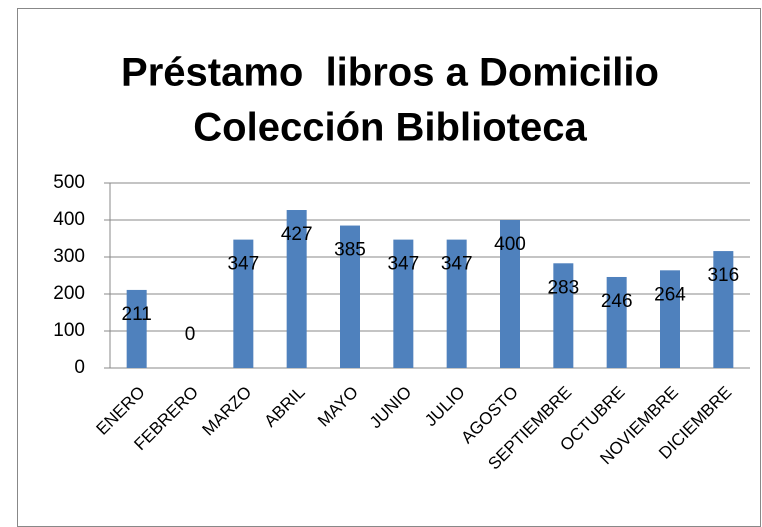 The width and height of the screenshot is (762, 527). I want to click on value-label: 0, so click(190, 334).